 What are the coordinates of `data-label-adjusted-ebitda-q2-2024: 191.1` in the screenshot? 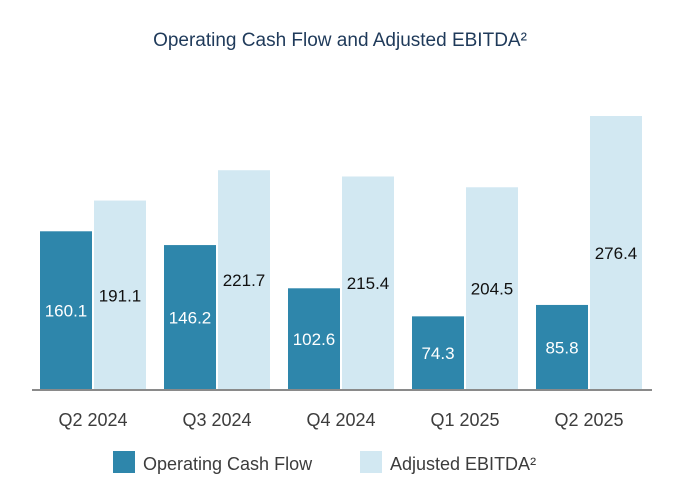 It's located at (120, 295).